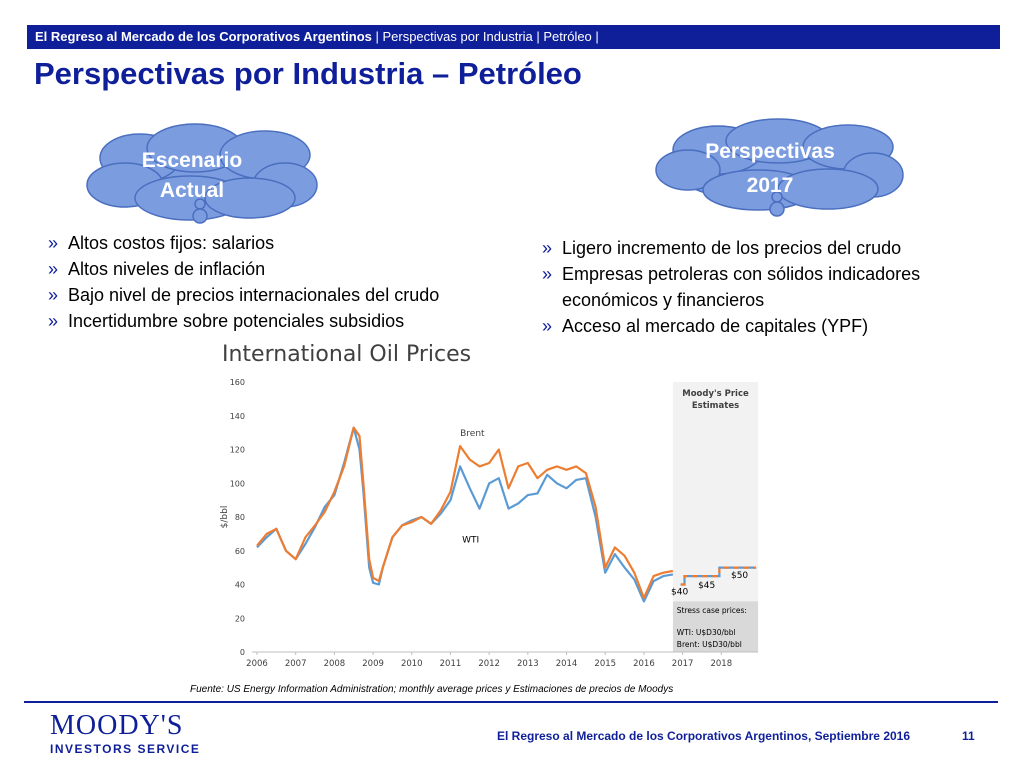  What do you see at coordinates (715, 406) in the screenshot?
I see `estimates-title-line2: Estimates` at bounding box center [715, 406].